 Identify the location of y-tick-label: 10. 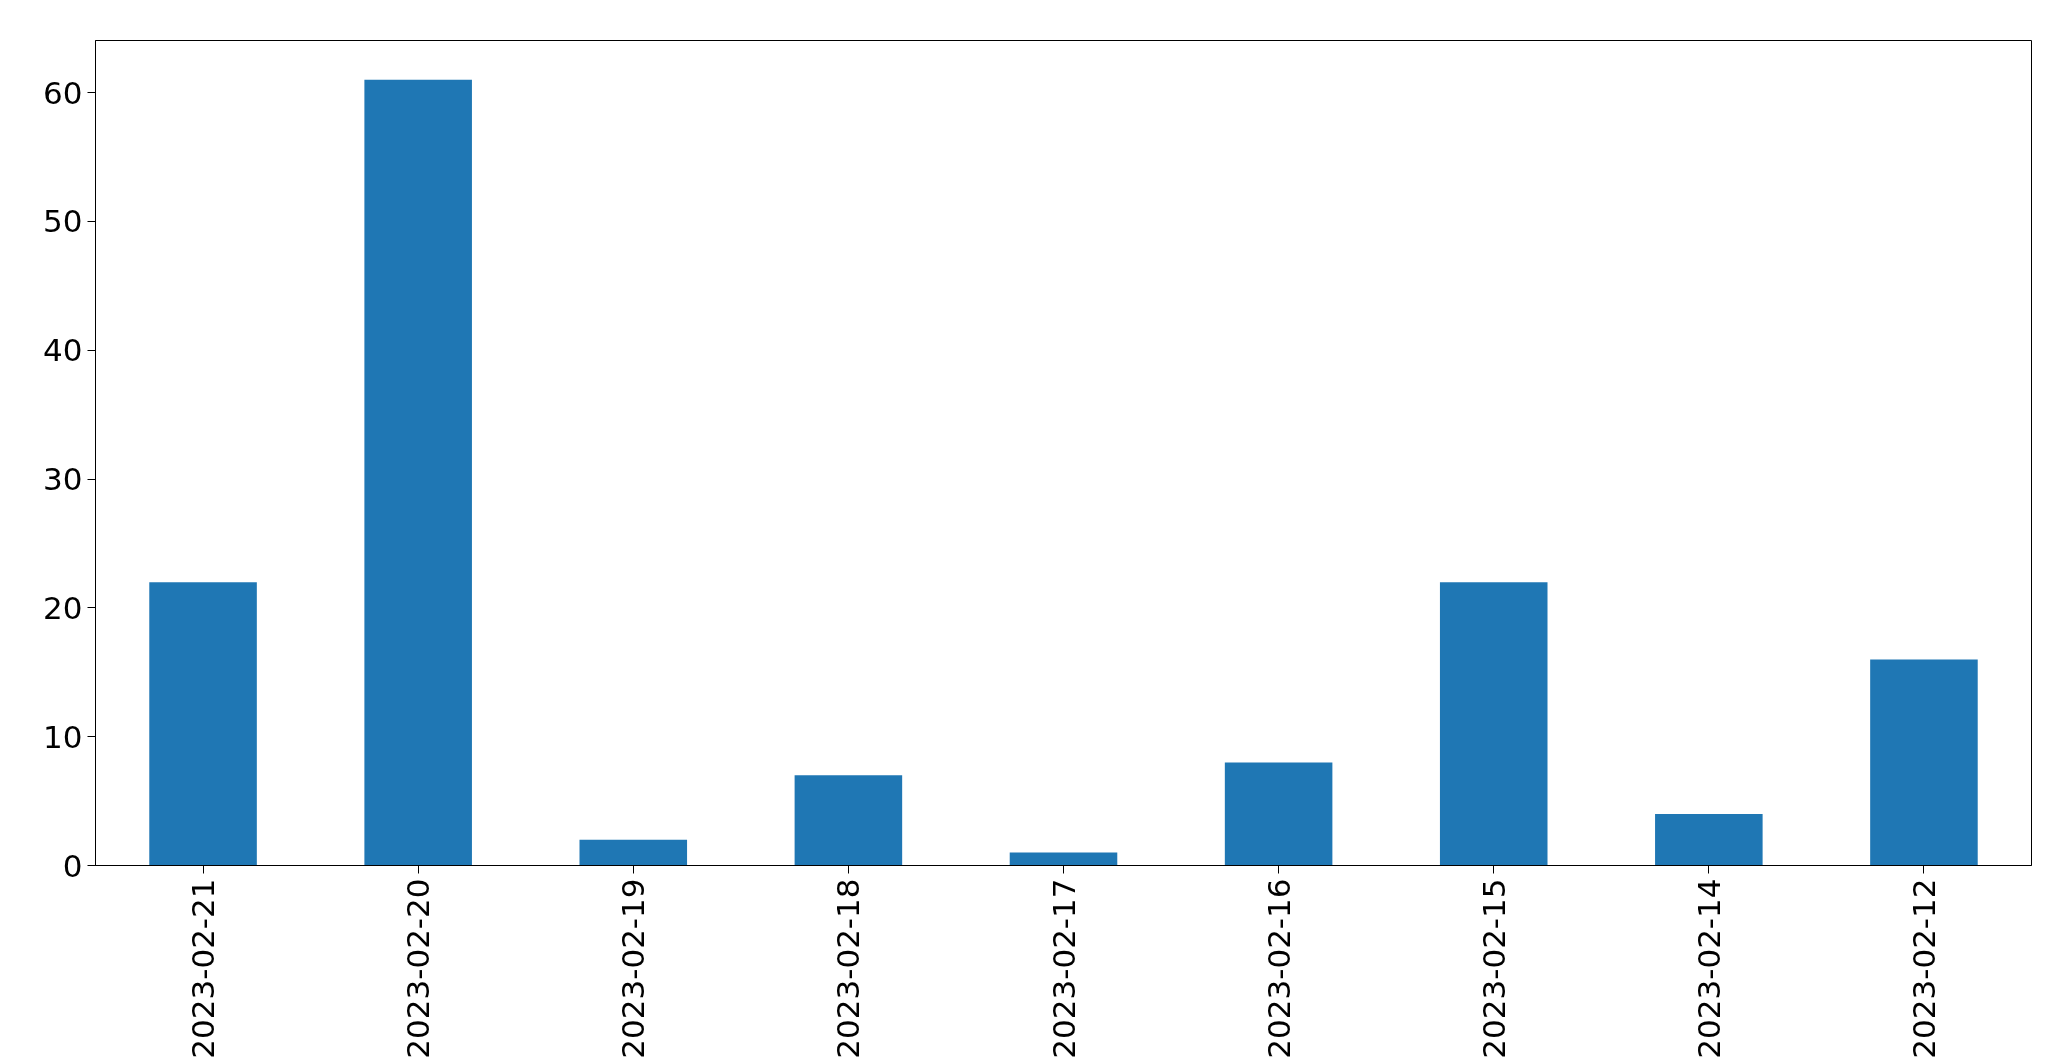
(63, 736).